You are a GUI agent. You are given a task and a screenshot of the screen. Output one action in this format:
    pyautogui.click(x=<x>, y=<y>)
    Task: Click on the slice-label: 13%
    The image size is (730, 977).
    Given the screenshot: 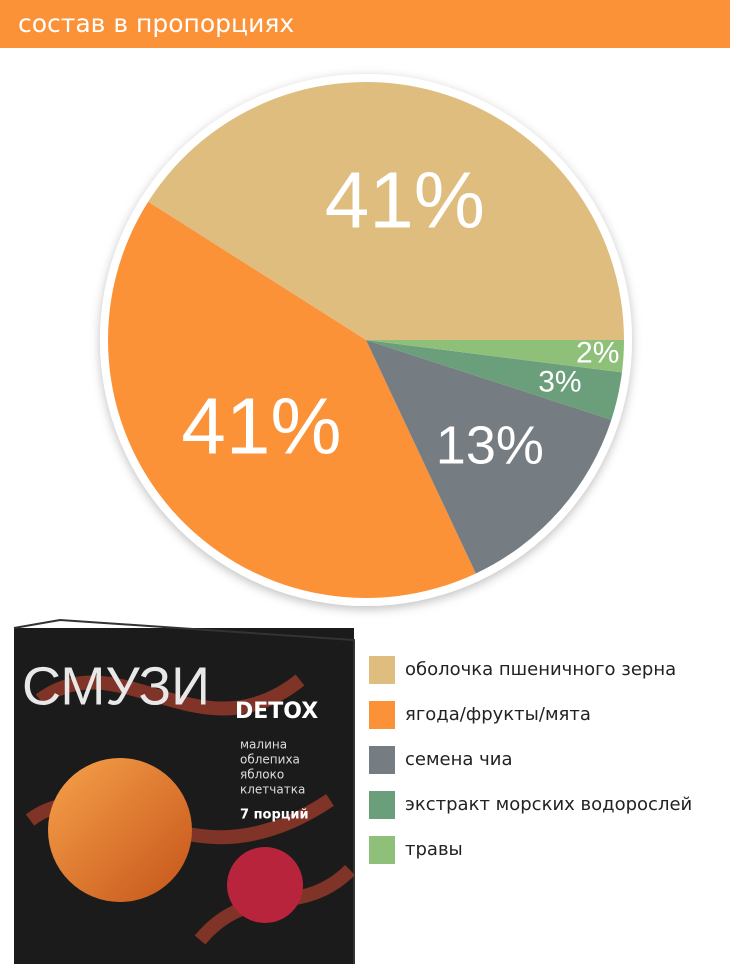 What is the action you would take?
    pyautogui.click(x=490, y=445)
    